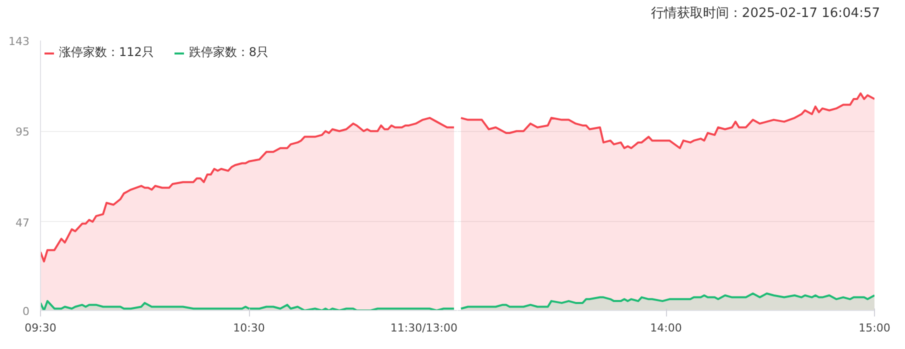 The height and width of the screenshot is (349, 905). What do you see at coordinates (765, 14) in the screenshot?
I see `text: 行情获取时间：2025-02-17 16:04:57` at bounding box center [765, 14].